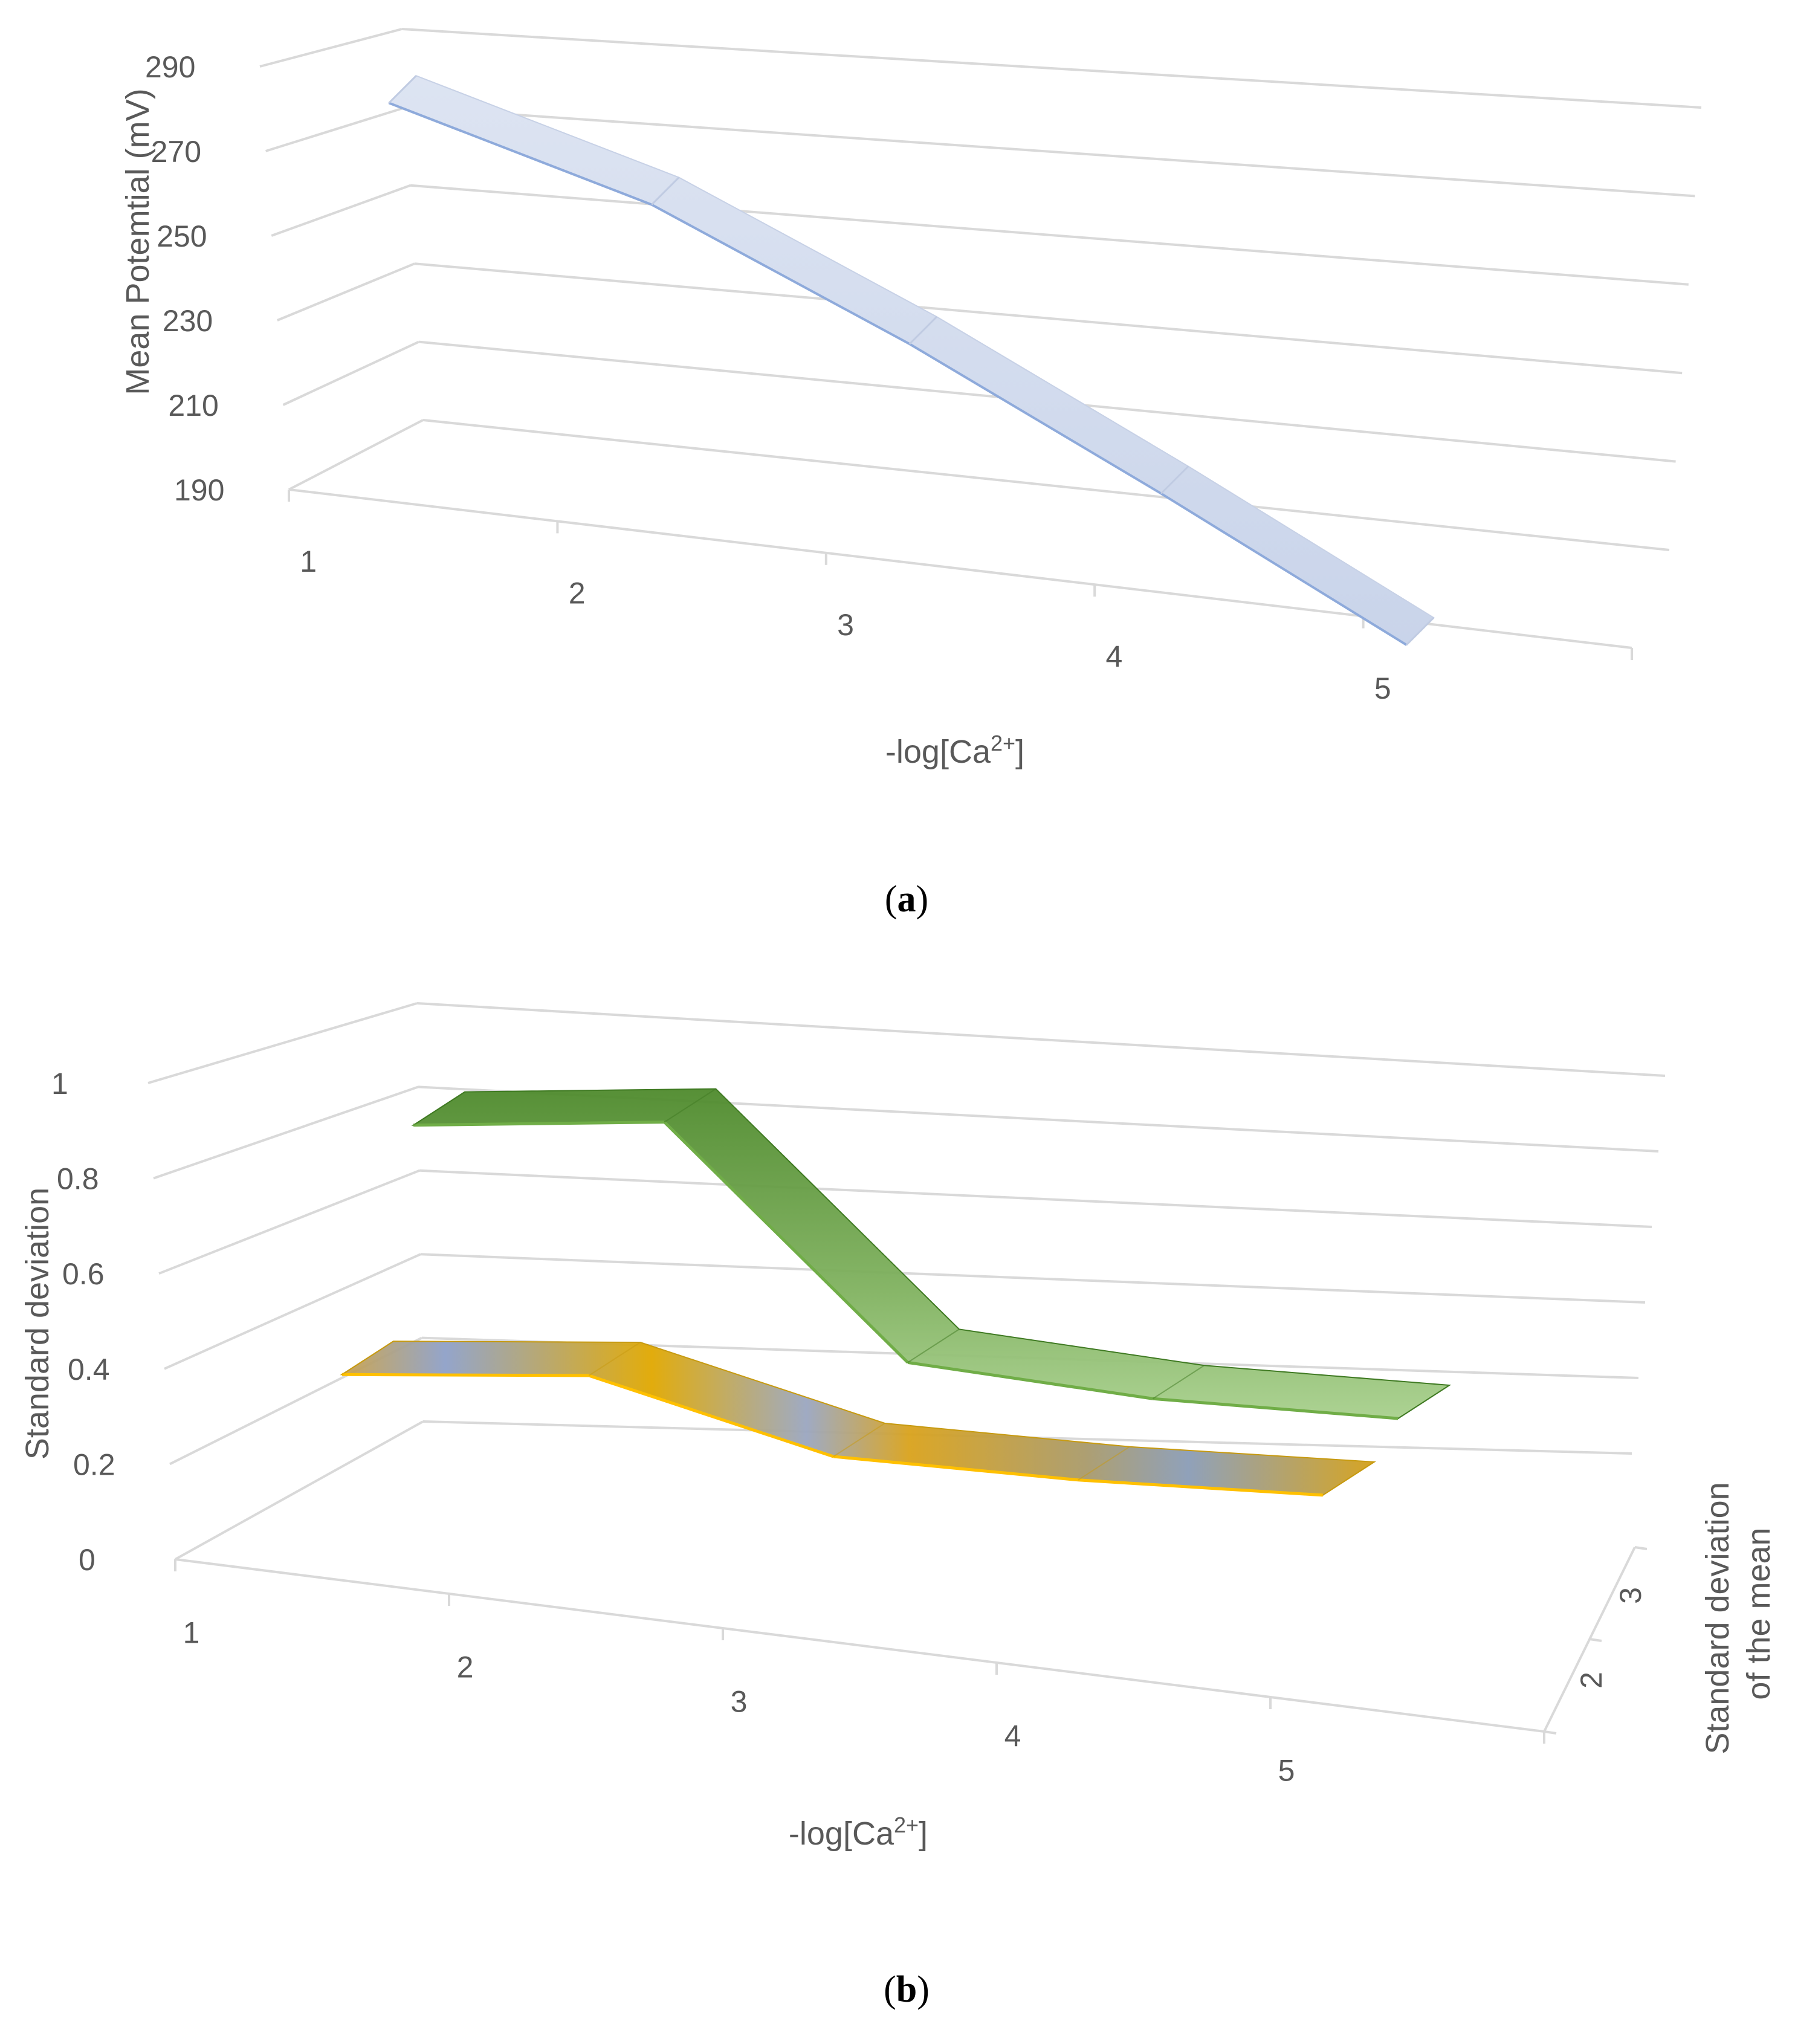 The image size is (1795, 2044). I want to click on a-x-tick-label: 3, so click(845, 625).